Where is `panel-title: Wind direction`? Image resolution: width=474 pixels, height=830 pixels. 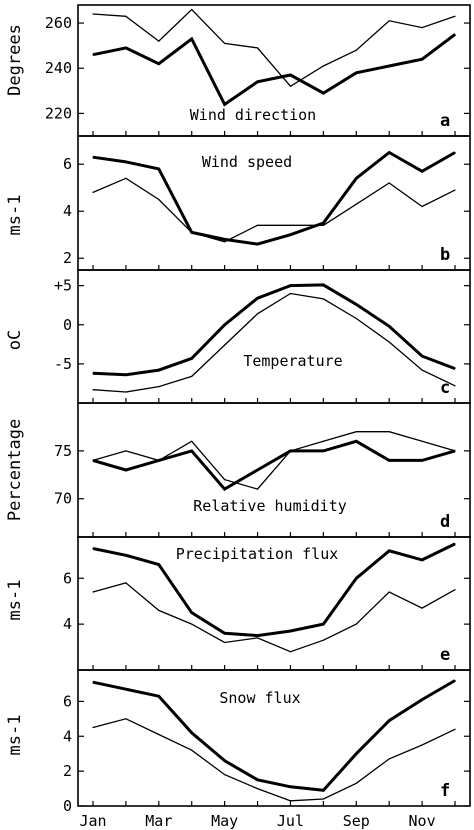
panel-title: Wind direction is located at coordinates (253, 115).